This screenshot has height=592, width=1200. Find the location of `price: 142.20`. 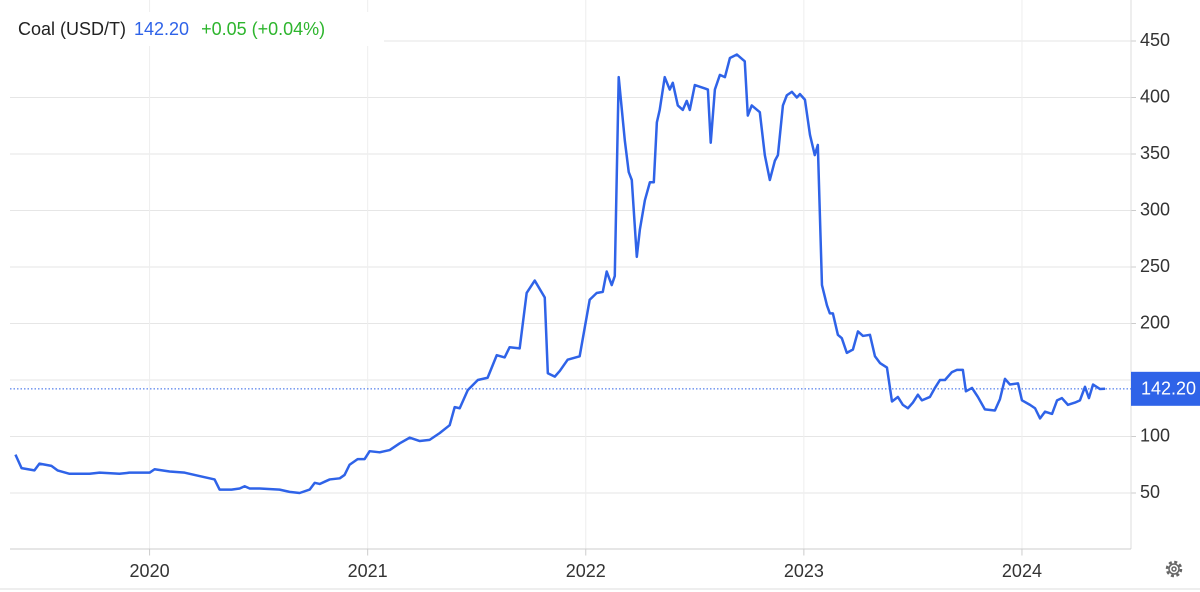

price: 142.20 is located at coordinates (161, 29).